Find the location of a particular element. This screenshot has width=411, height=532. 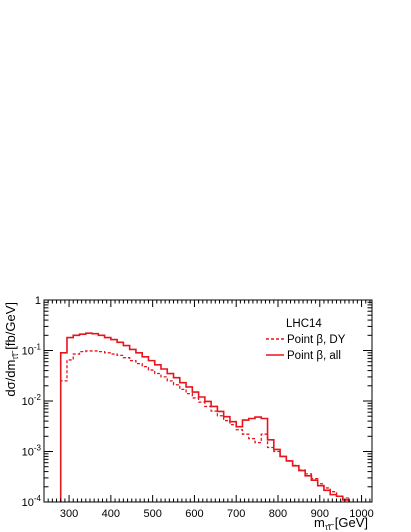

legend: LHC14 Point β, DY Point β, all is located at coordinates (306, 340).